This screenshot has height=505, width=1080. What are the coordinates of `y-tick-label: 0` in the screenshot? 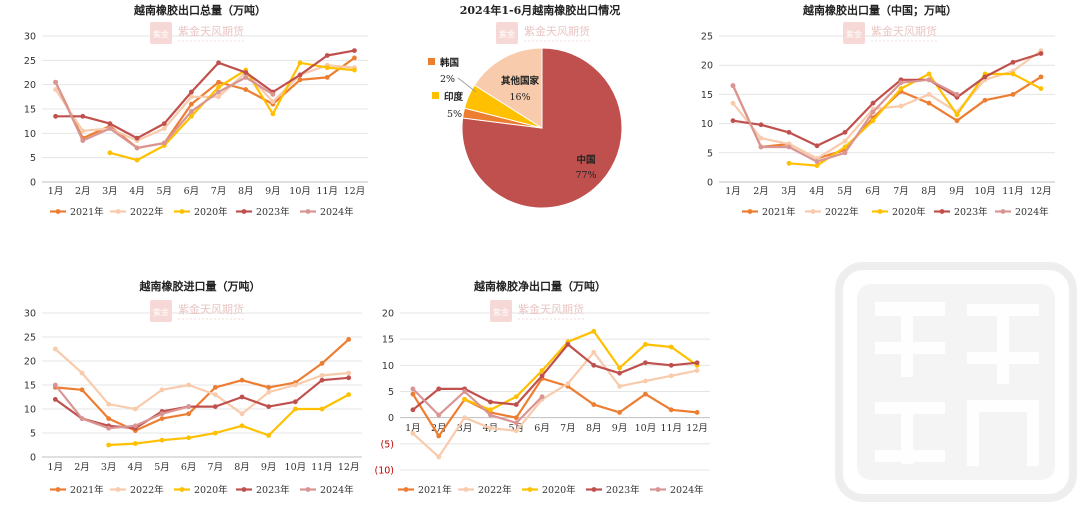 It's located at (33, 458).